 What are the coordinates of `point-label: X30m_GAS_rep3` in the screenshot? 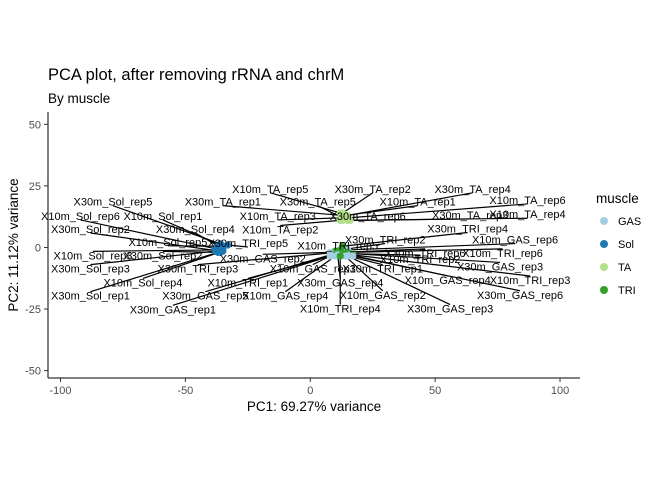 It's located at (500, 267).